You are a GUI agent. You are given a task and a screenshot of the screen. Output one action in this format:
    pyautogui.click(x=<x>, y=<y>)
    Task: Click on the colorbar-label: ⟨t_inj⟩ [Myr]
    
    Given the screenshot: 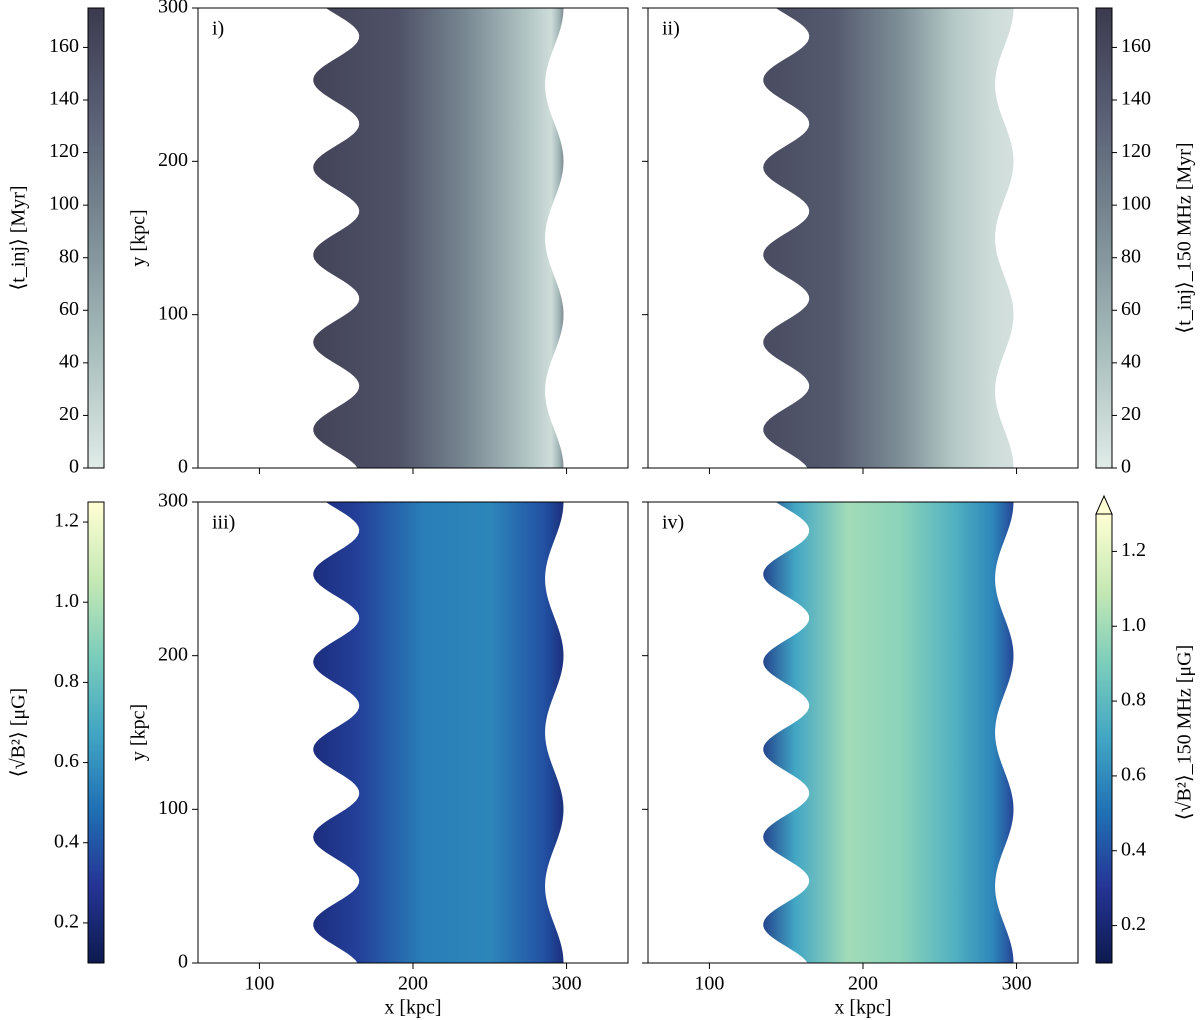 What is the action you would take?
    pyautogui.click(x=19, y=237)
    